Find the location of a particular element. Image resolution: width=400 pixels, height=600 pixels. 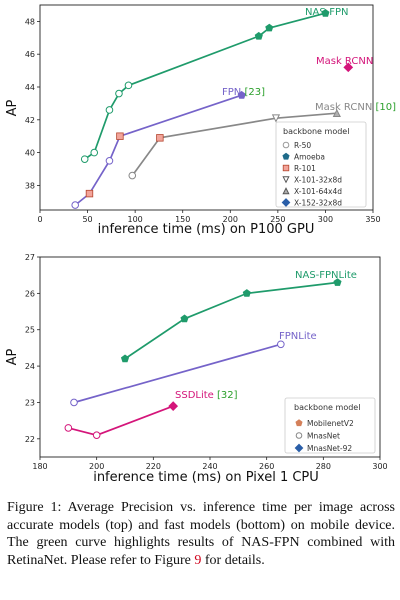

bottom-legend-title: backbone model is located at coordinates (327, 407).